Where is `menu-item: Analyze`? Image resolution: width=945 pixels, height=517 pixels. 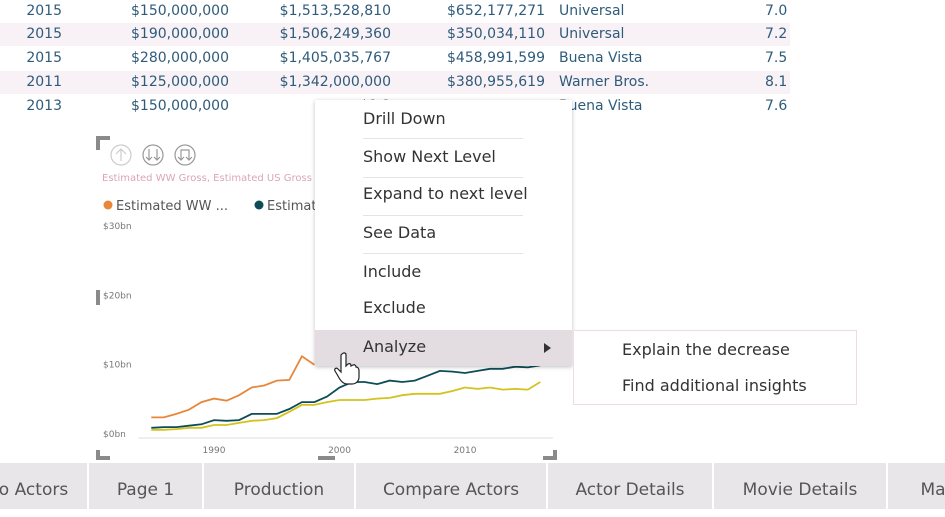
menu-item: Analyze is located at coordinates (395, 346).